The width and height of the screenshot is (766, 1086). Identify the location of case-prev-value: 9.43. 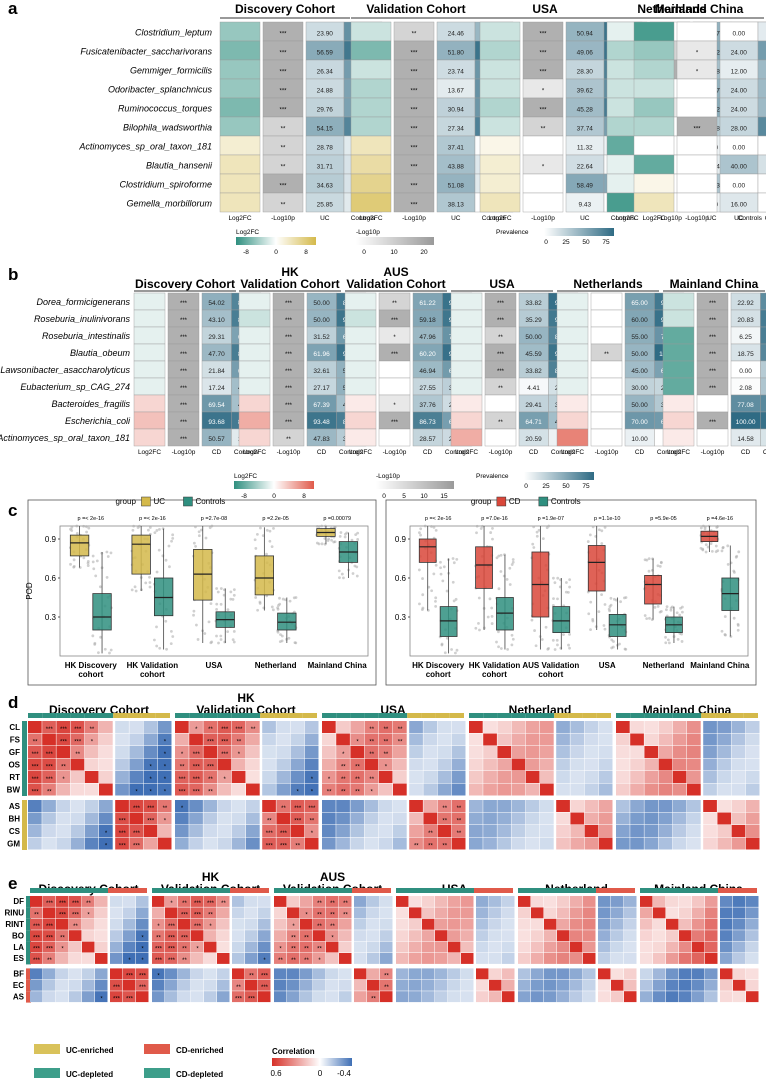
(584, 204).